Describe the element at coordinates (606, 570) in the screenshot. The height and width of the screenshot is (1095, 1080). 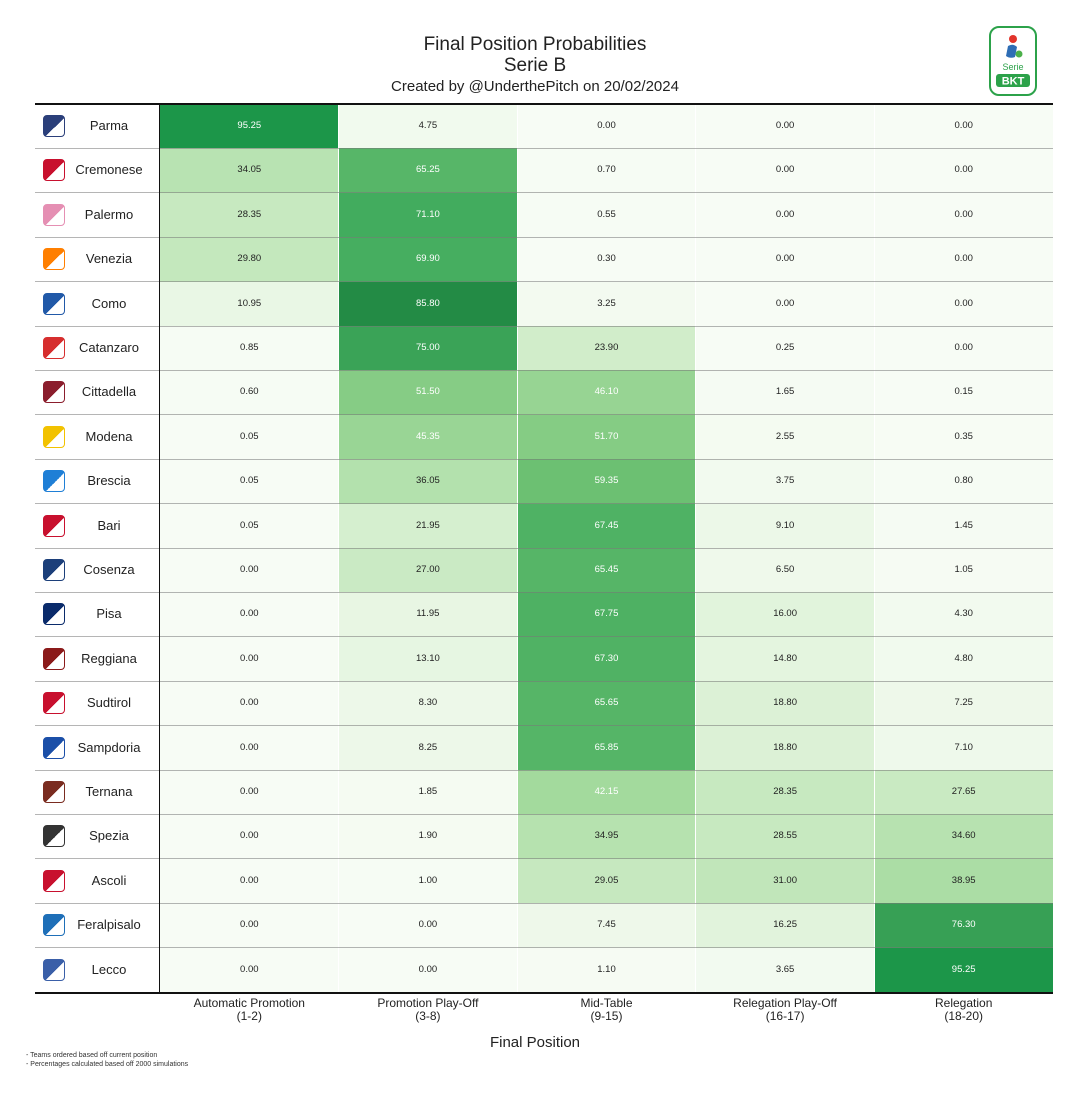
I see `heatmap-cell: 65.45` at that location.